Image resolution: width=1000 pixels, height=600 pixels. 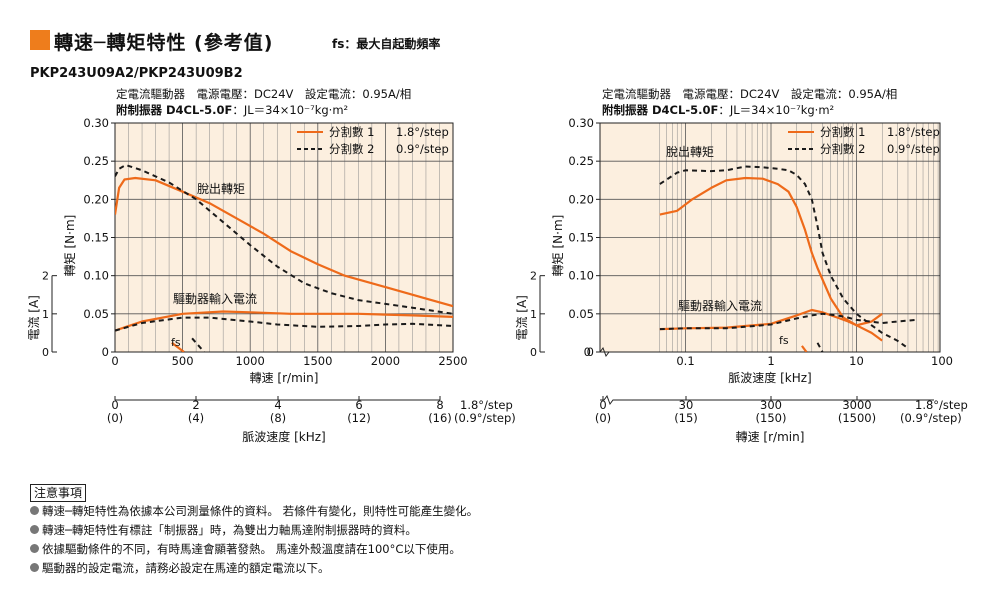 I want to click on chart2-y-tick-label: 0.20, so click(x=581, y=199).